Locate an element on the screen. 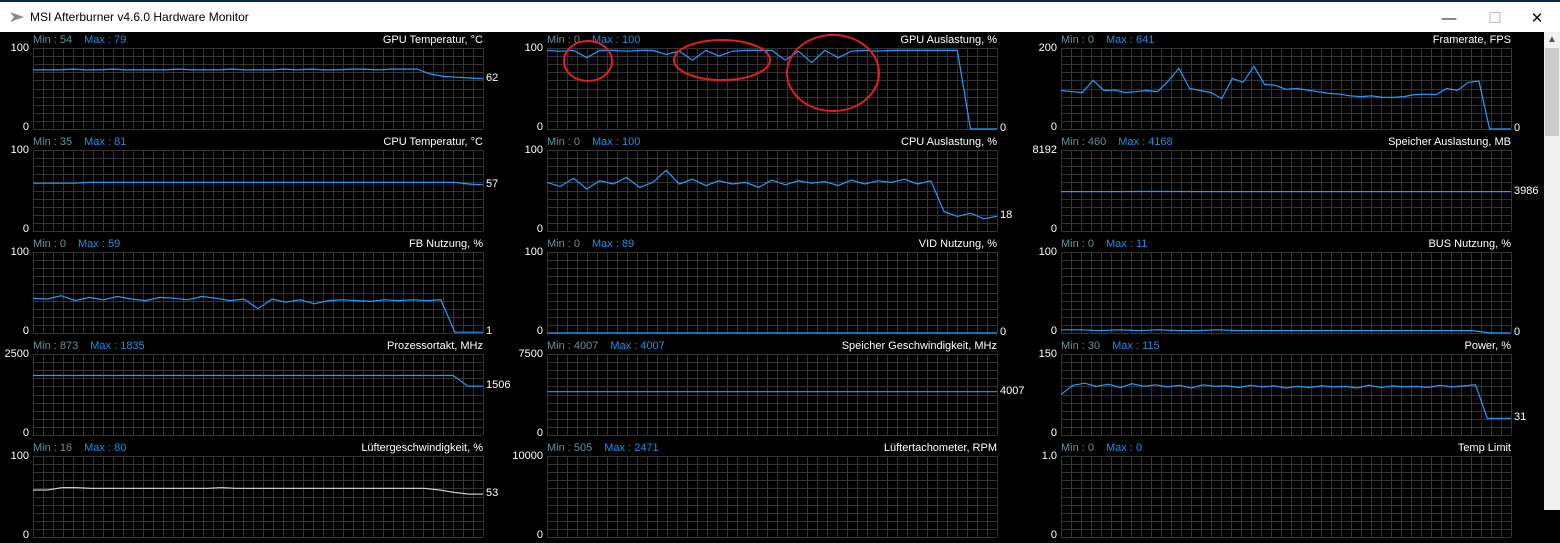  current-value: 53 is located at coordinates (492, 493).